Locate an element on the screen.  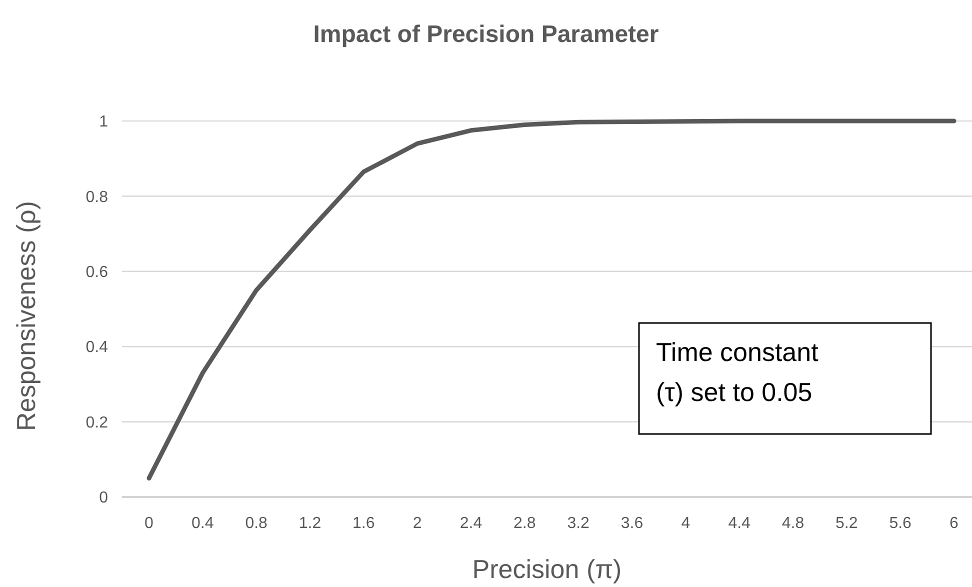
x-tick-label: 1.6 is located at coordinates (363, 523).